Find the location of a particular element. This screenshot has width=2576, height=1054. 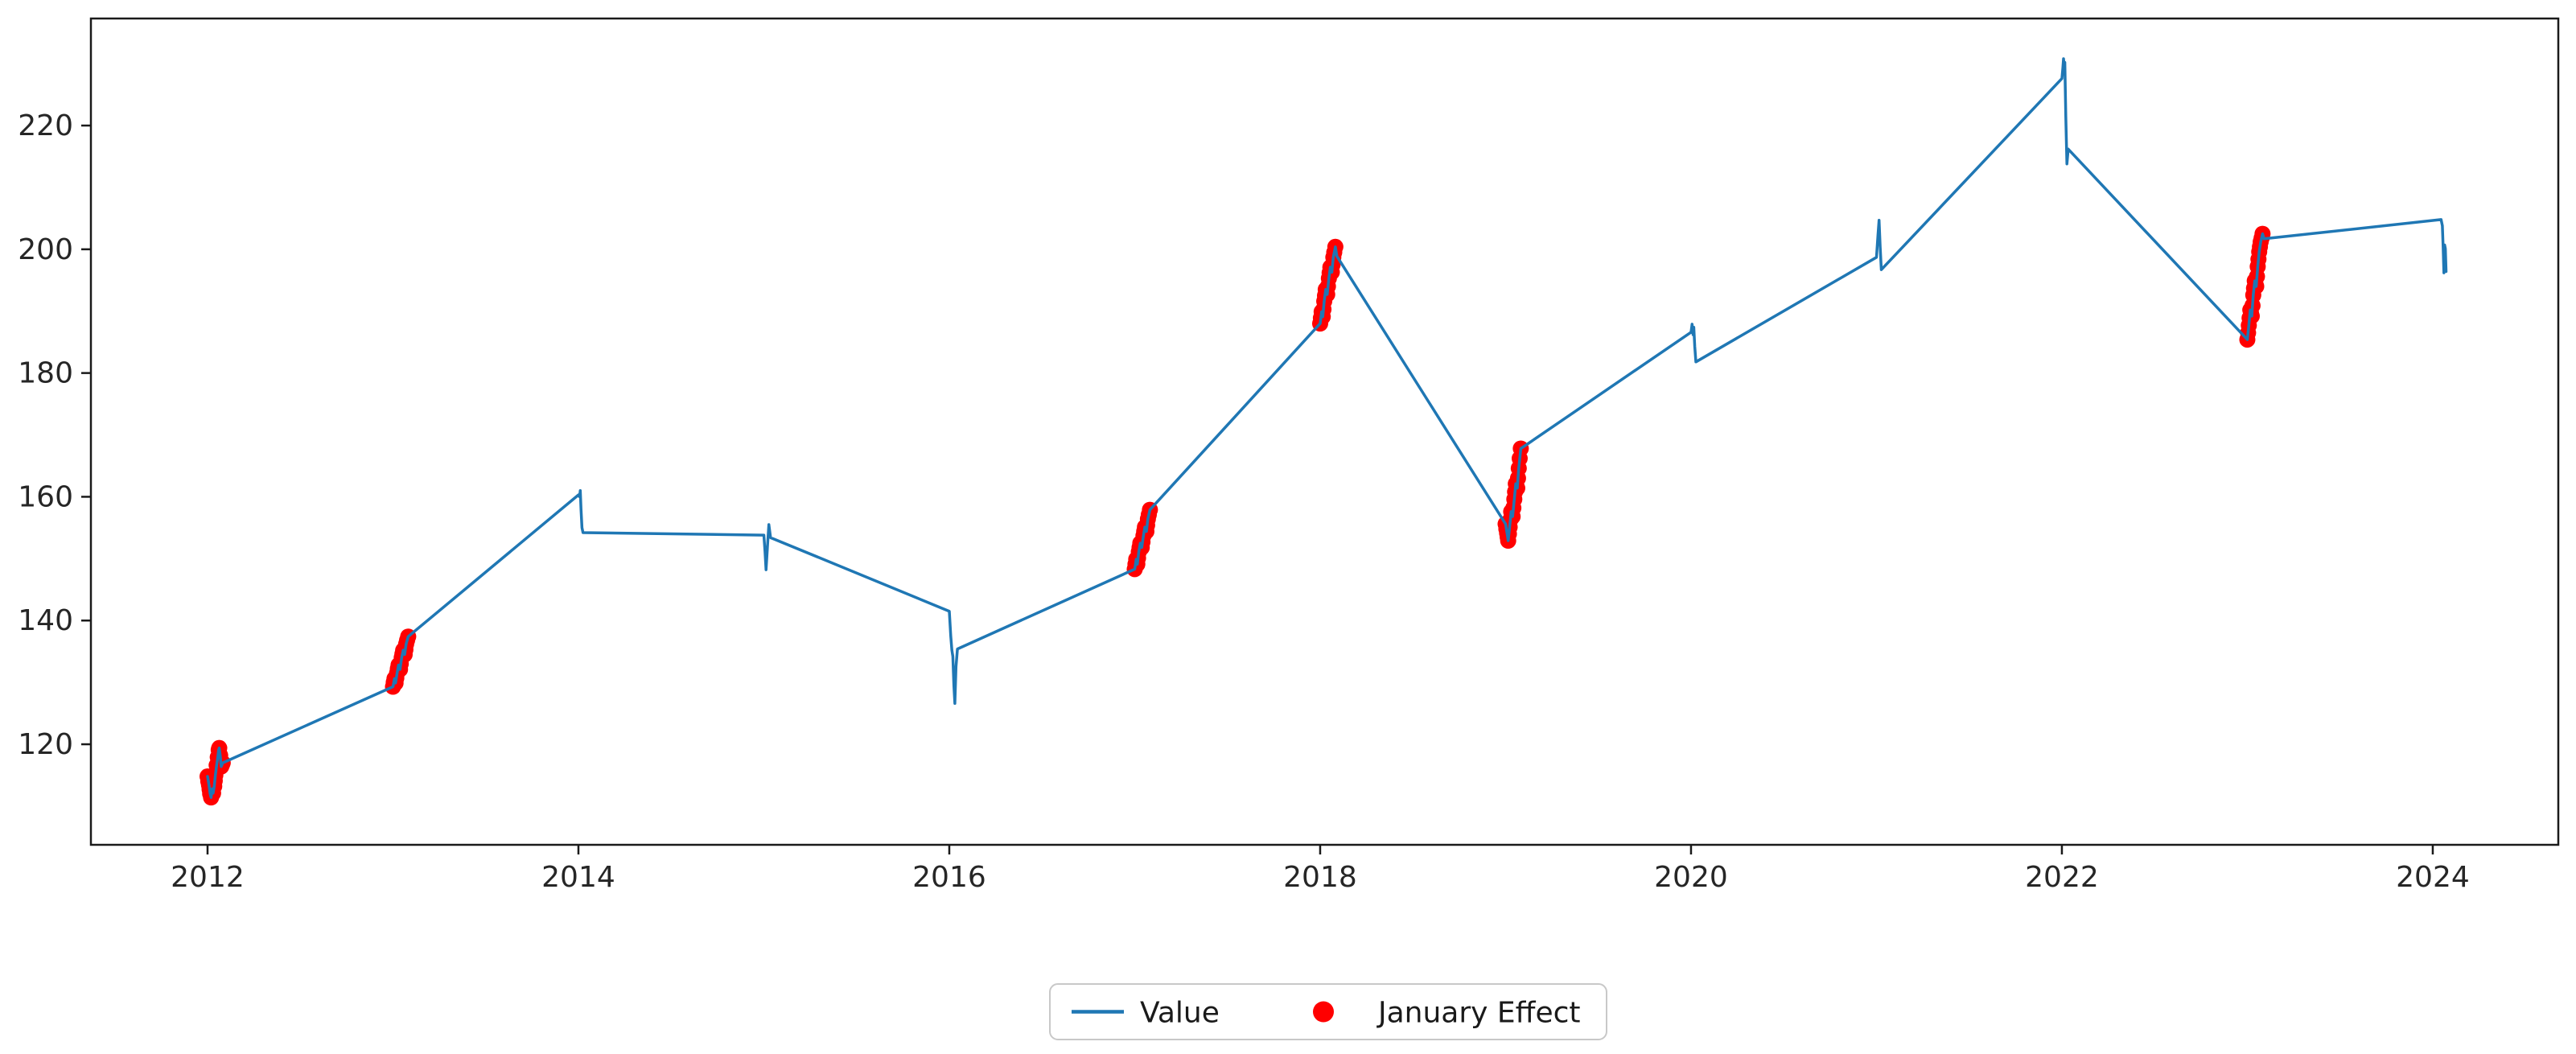

x-tick-label: 2012 is located at coordinates (208, 878).